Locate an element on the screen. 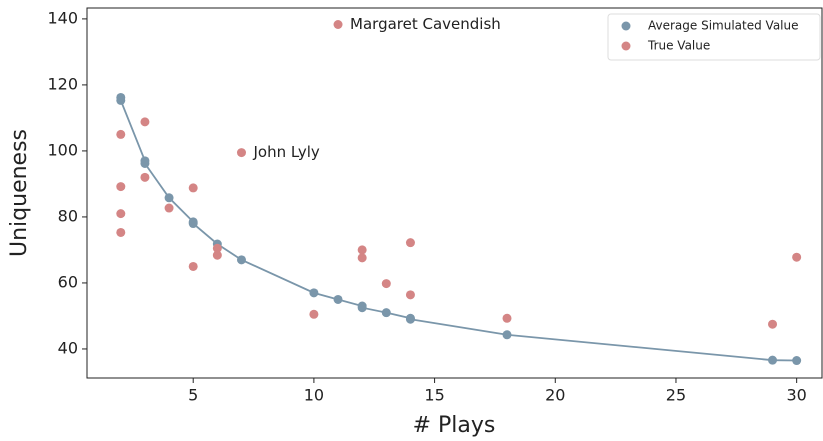  annotation: John Lyly is located at coordinates (285, 152).